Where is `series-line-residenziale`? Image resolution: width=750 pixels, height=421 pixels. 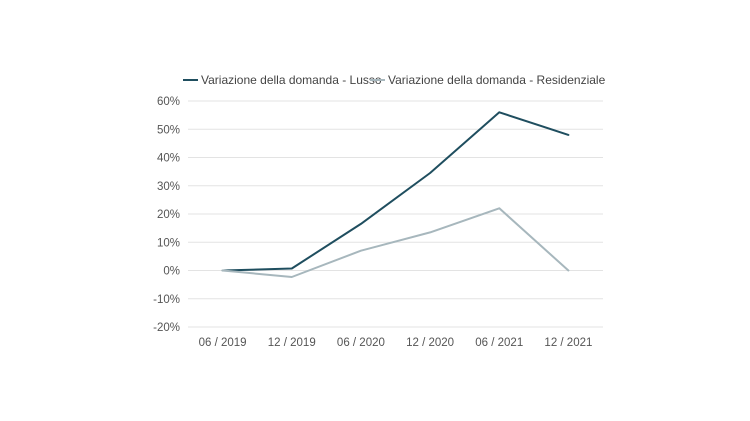
series-line-residenziale is located at coordinates (395, 242).